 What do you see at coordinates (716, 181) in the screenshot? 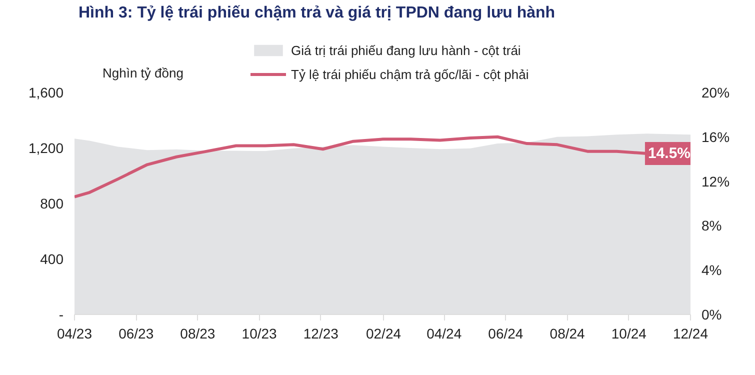
I see `y2-tick-label: 12%` at bounding box center [716, 181].